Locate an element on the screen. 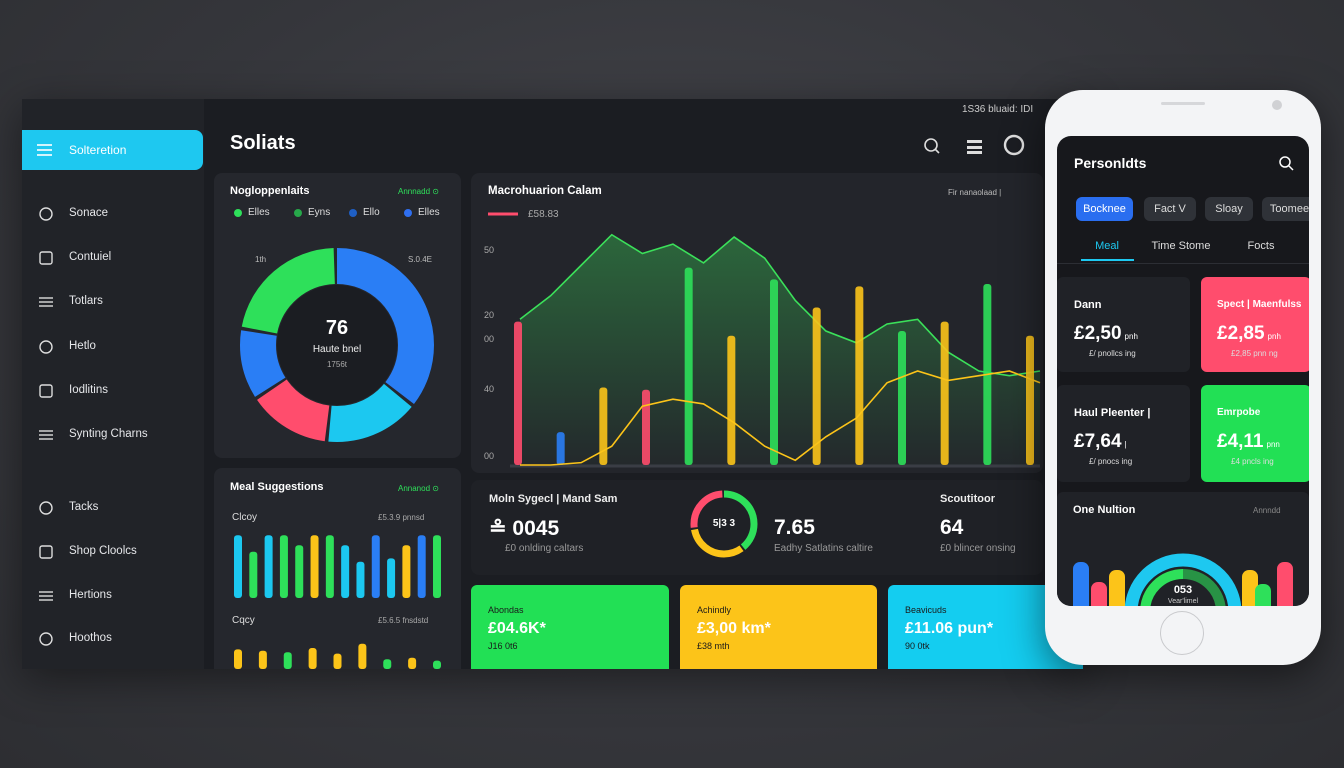 The height and width of the screenshot is (768, 1344). ring-value: 053 is located at coordinates (1183, 590).